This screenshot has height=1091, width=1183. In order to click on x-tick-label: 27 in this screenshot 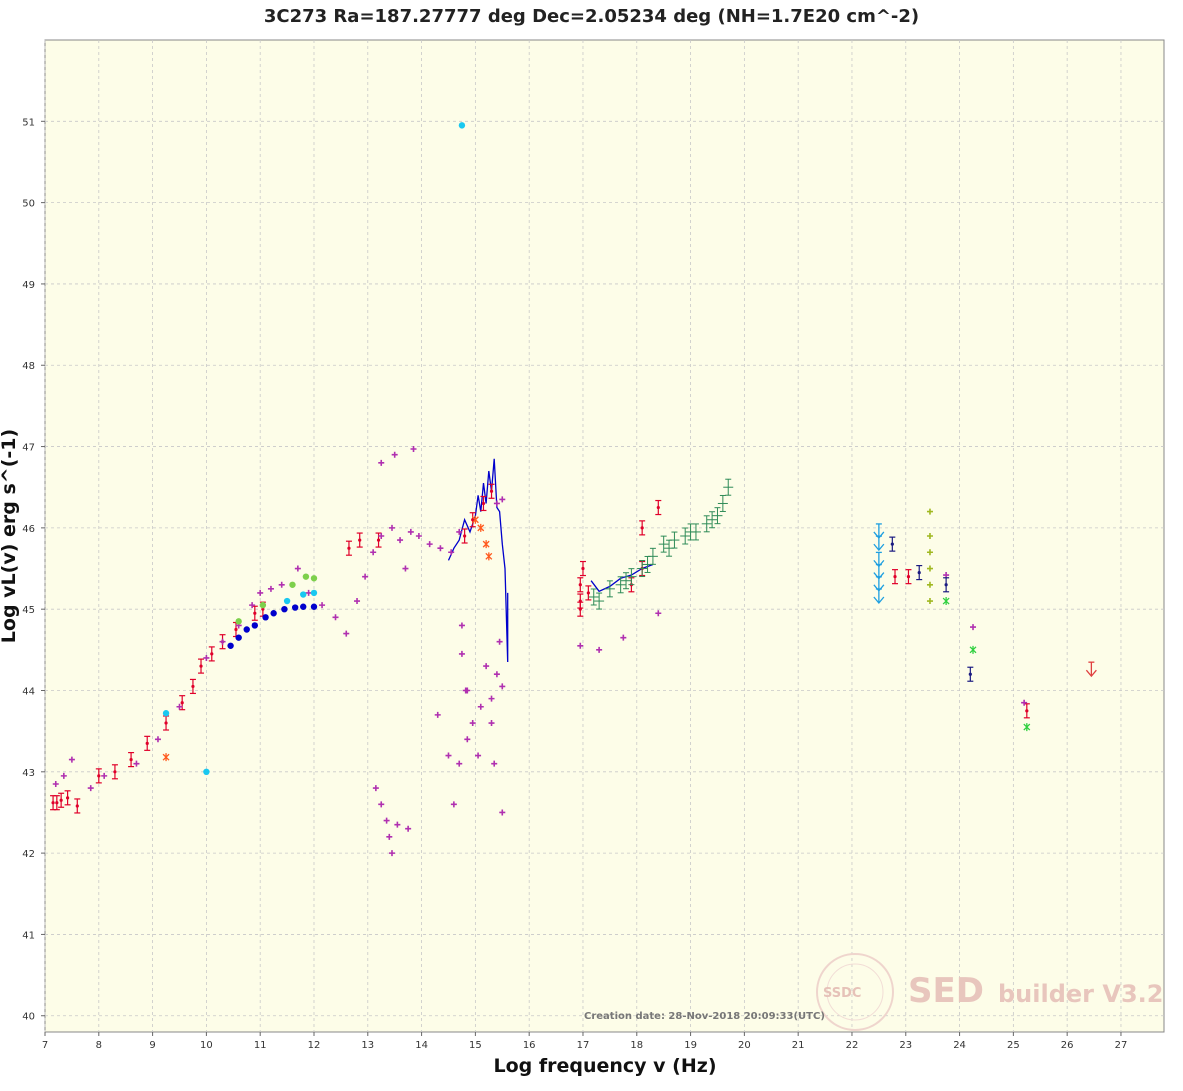, I will do `click(1121, 1045)`.